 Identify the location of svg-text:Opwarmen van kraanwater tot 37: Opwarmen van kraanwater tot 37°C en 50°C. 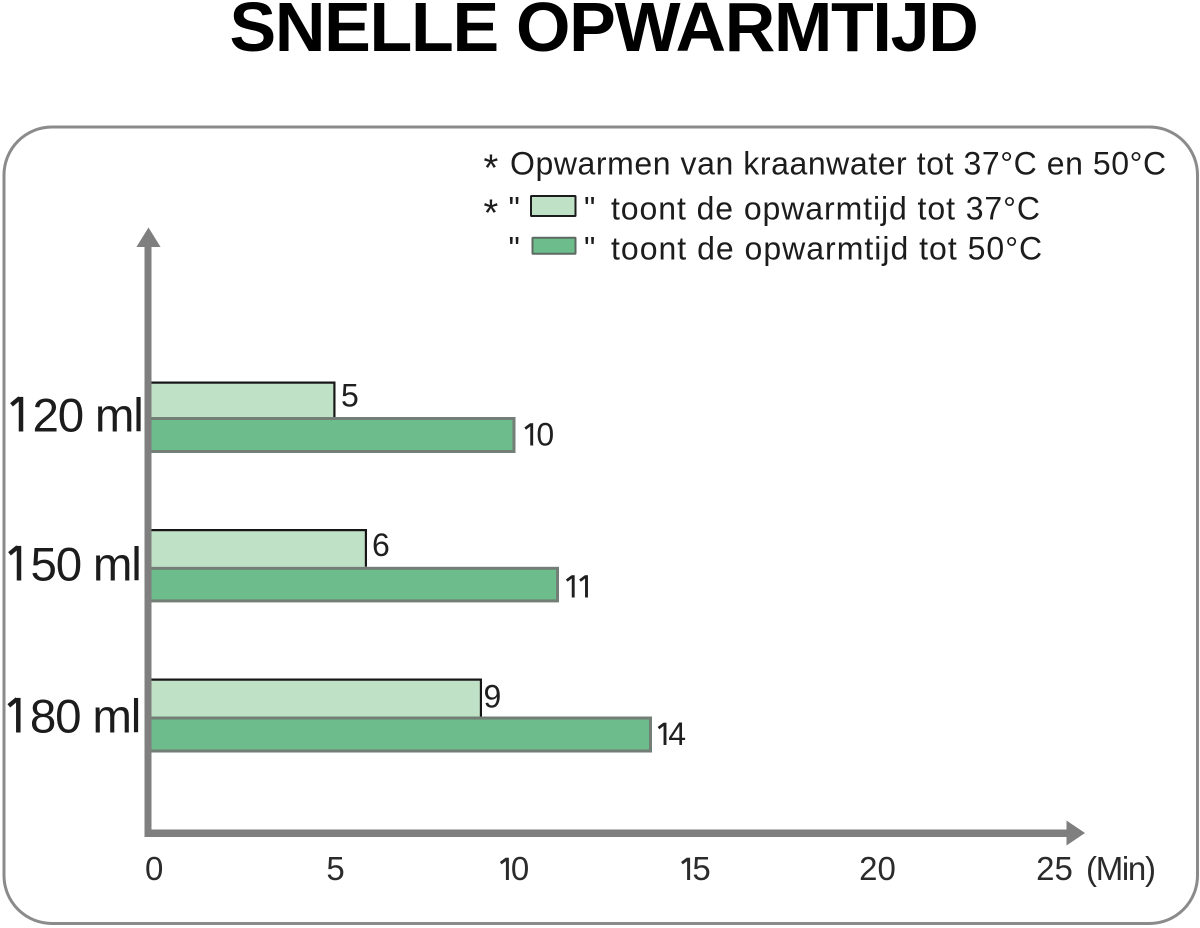
(838, 164).